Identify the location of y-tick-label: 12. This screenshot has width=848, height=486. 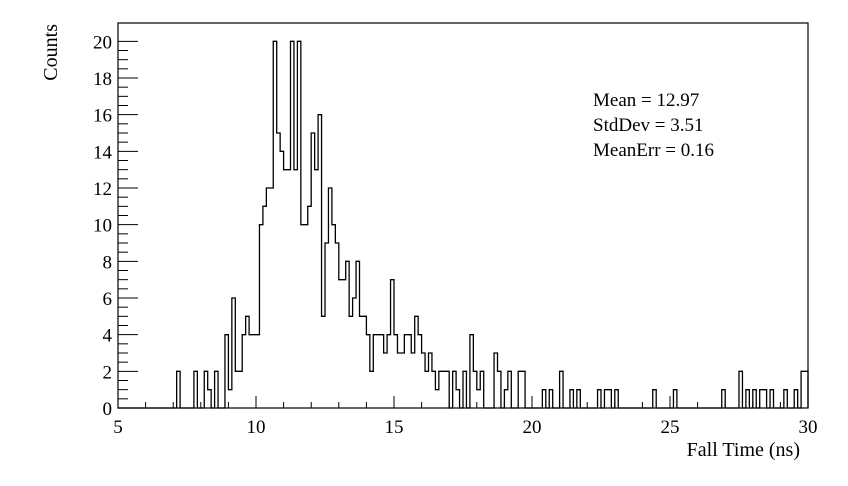
(102, 189).